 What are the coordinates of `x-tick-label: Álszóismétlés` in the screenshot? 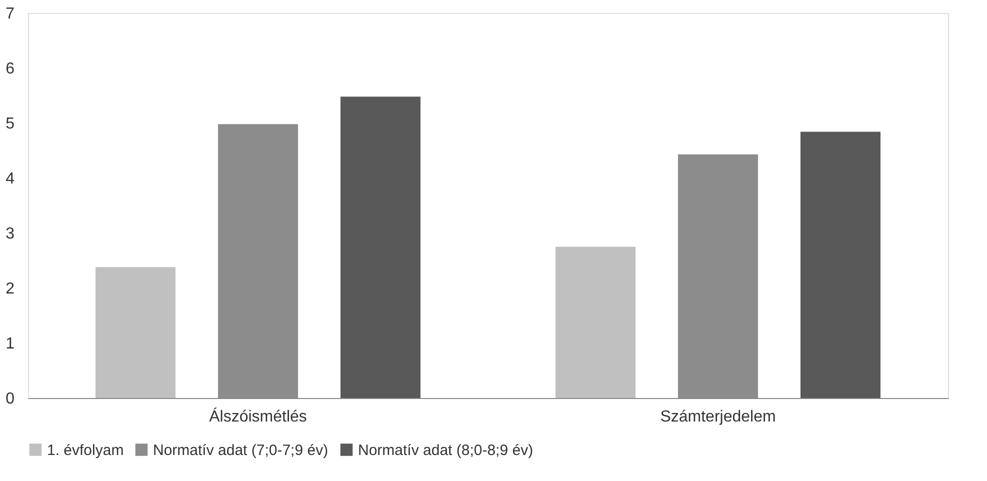 It's located at (258, 417).